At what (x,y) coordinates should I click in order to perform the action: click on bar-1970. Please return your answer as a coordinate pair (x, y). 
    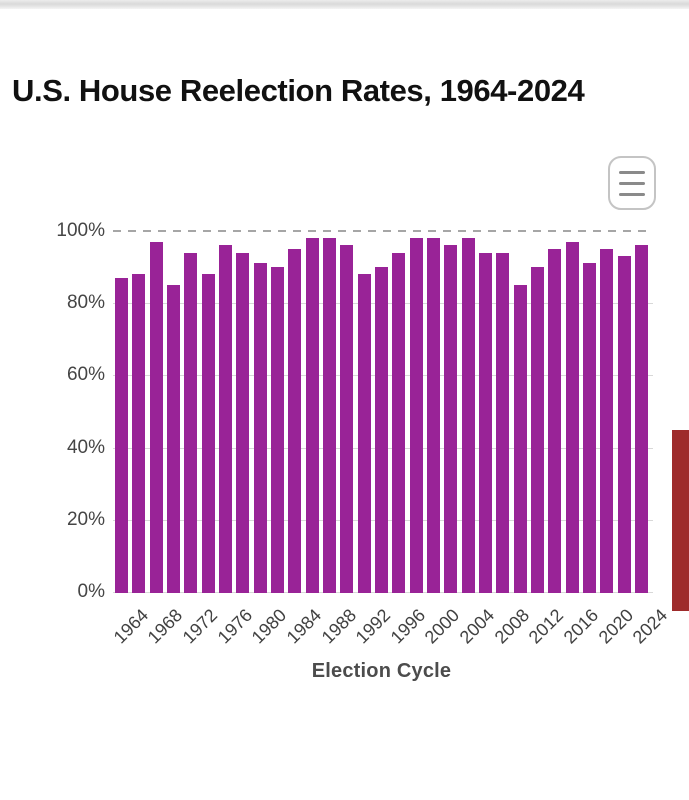
    Looking at the image, I should click on (174, 439).